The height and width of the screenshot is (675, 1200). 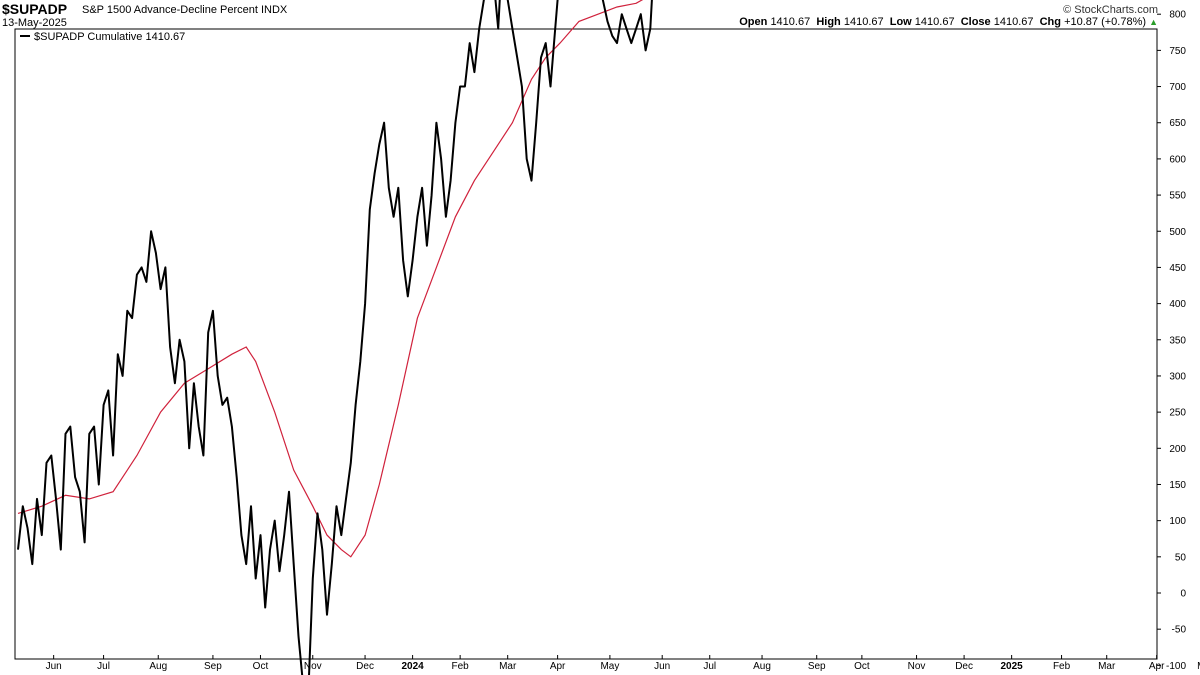 What do you see at coordinates (1177, 449) in the screenshot?
I see `y-tick-label: 200` at bounding box center [1177, 449].